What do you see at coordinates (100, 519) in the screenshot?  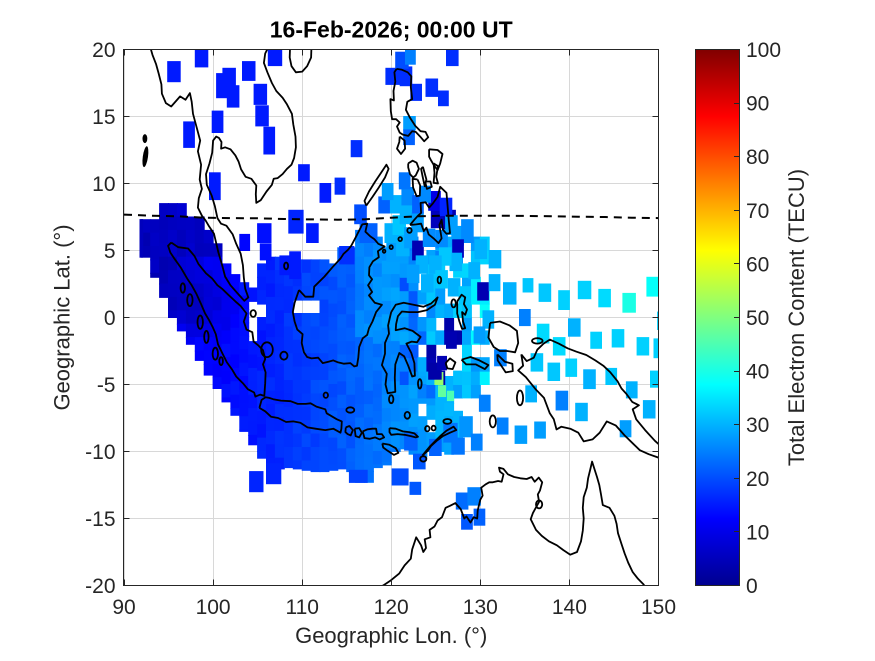 I see `svg-text: -15` at bounding box center [100, 519].